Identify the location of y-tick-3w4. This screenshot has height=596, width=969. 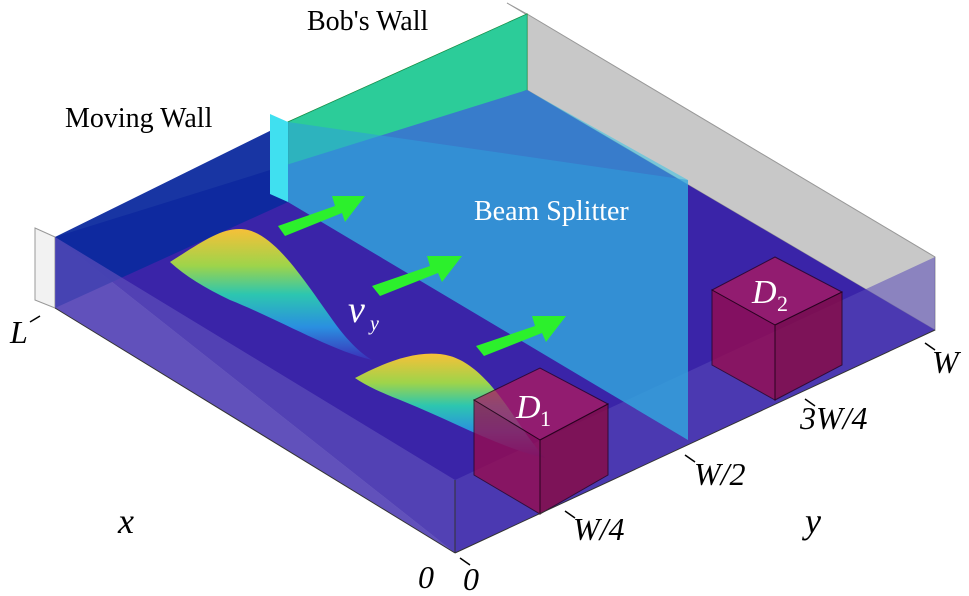
(810, 402).